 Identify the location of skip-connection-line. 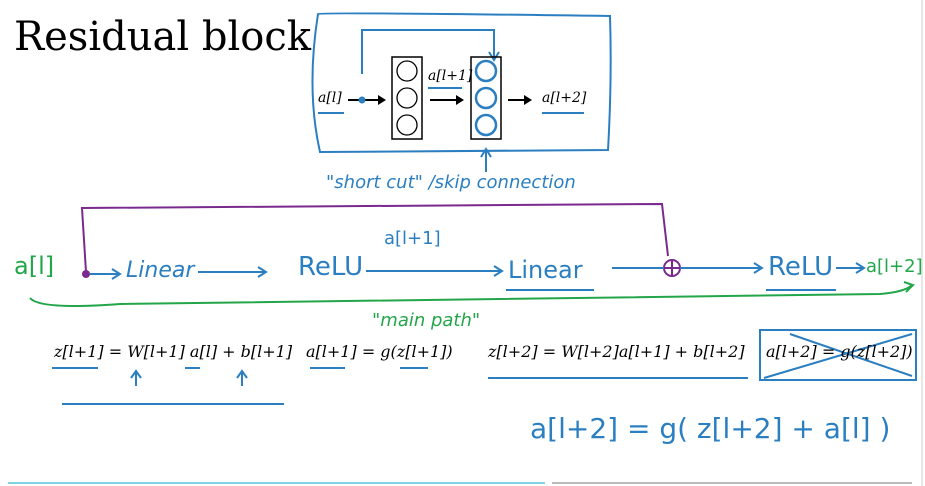
(374, 237).